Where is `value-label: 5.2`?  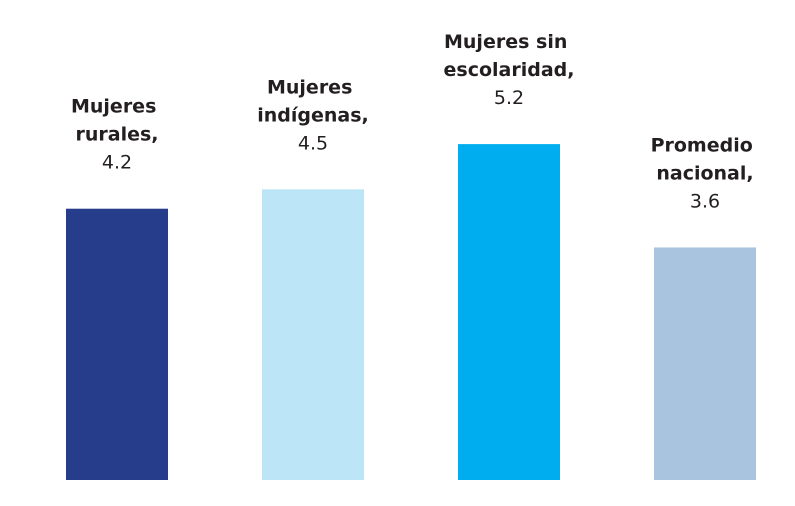 value-label: 5.2 is located at coordinates (509, 98).